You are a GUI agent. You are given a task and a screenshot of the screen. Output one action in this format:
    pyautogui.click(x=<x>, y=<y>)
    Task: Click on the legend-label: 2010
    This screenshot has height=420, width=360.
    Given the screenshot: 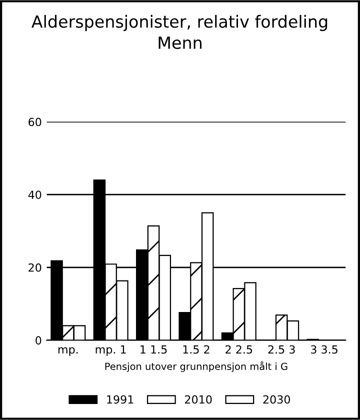 What is the action you would take?
    pyautogui.click(x=198, y=399)
    